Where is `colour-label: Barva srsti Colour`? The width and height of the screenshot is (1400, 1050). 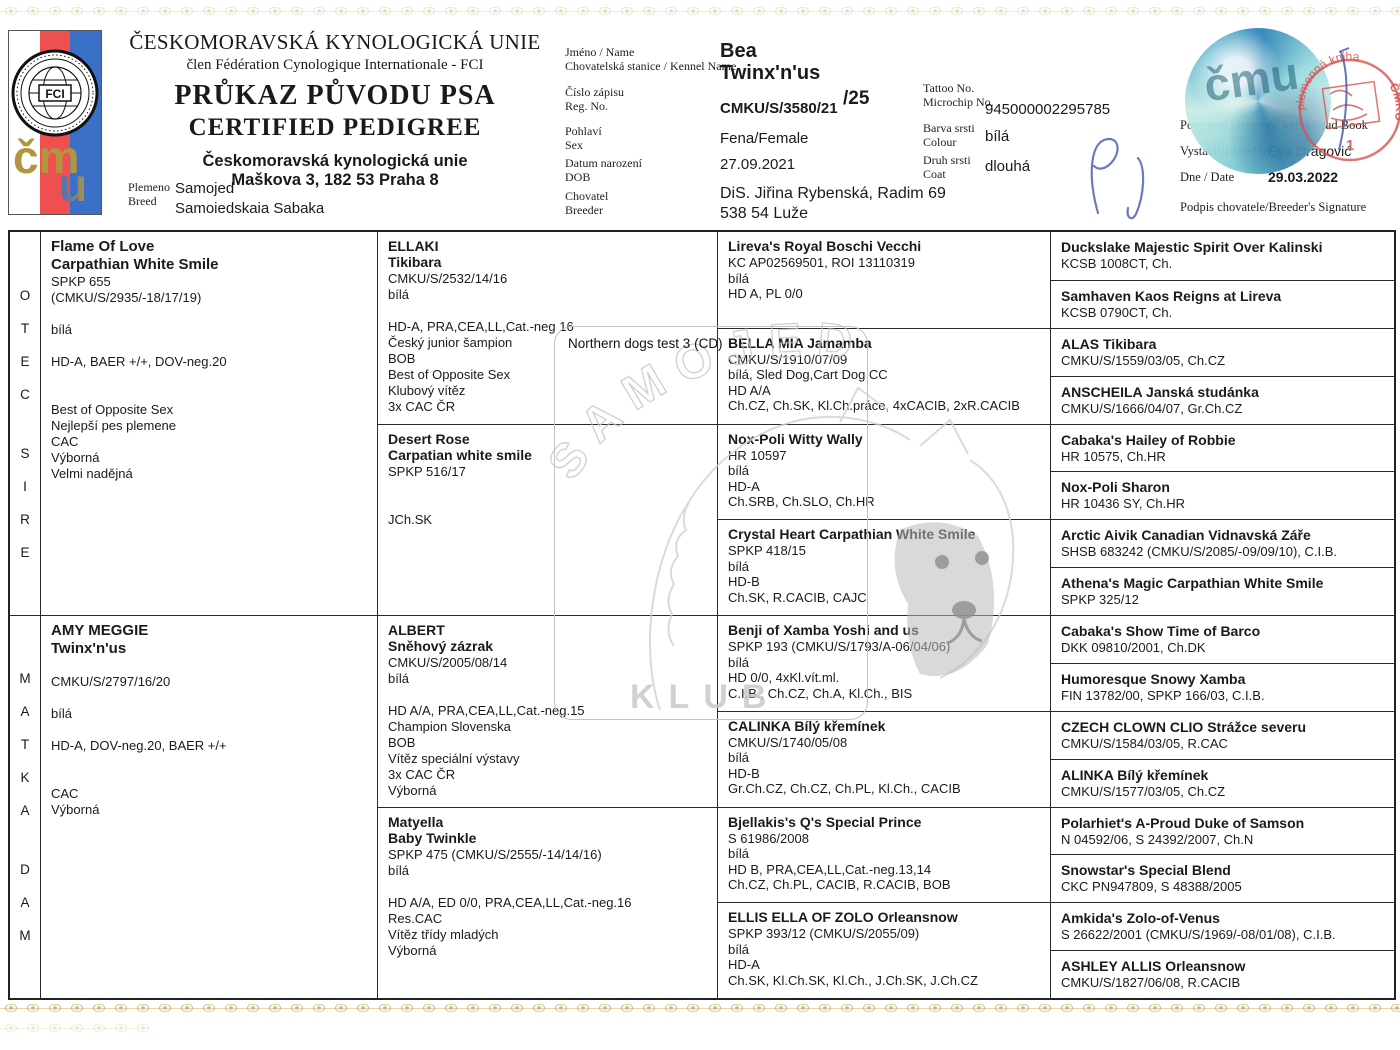 colour-label: Barva srsti Colour is located at coordinates (949, 135).